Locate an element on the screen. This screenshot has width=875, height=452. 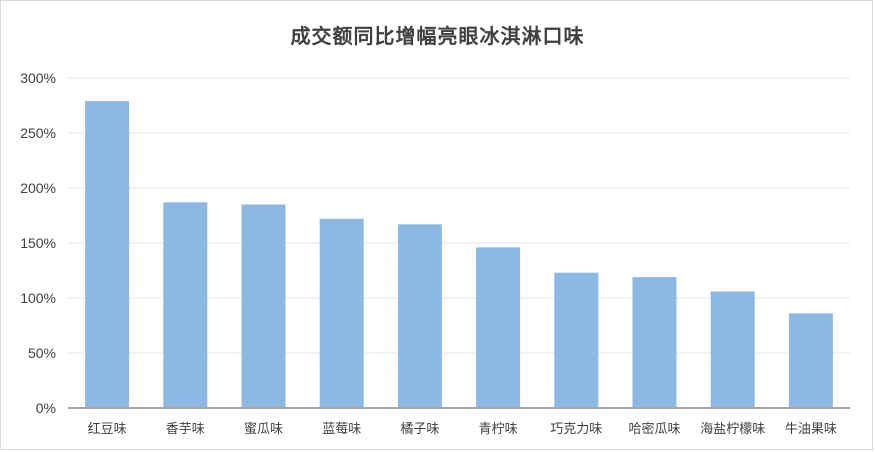
x-category-label: 巧克力味 is located at coordinates (576, 429).